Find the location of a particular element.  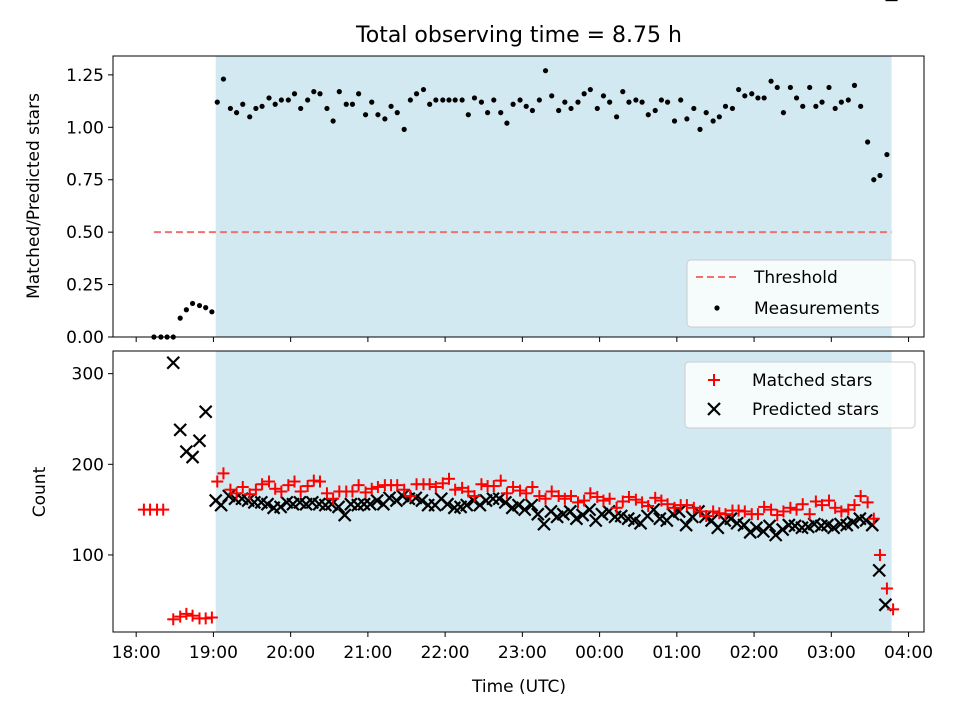

top-y-ticks: 0.00 0.25 0.50 0.75 1.00 1.25 is located at coordinates (89, 207).